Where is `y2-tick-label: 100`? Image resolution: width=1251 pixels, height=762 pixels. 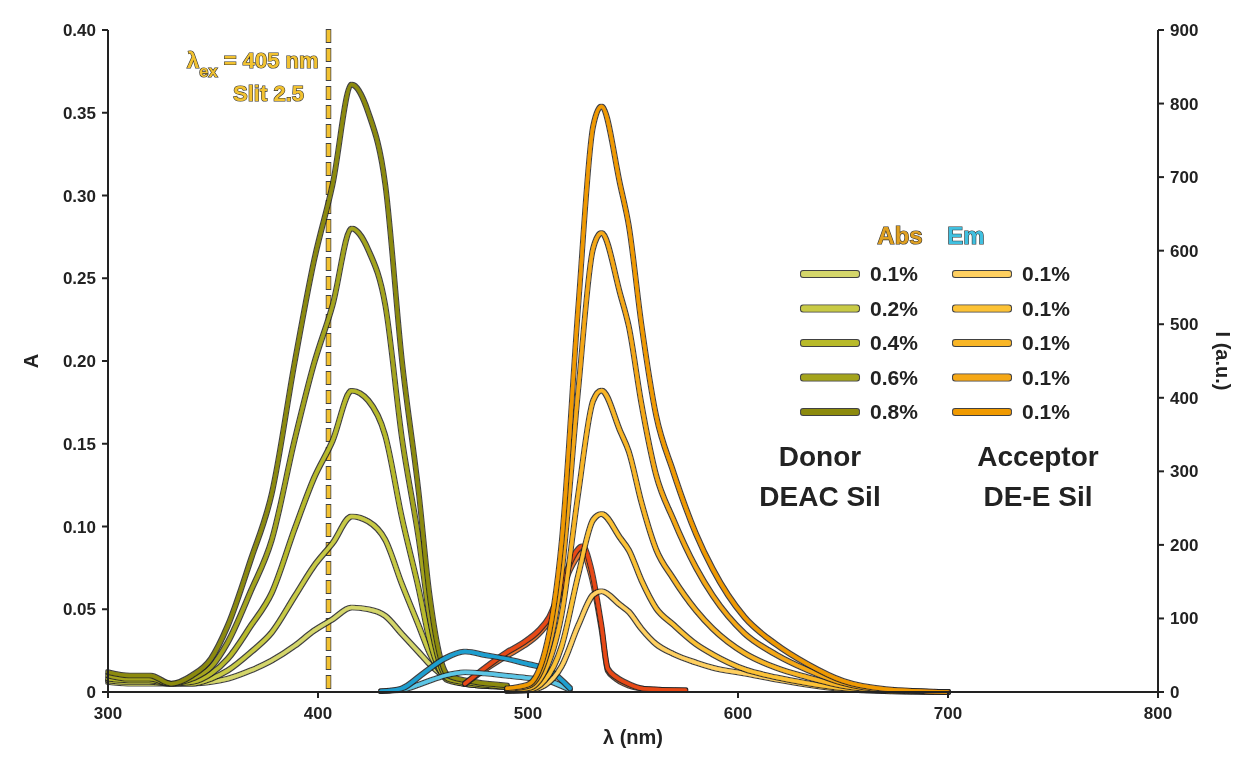
y2-tick-label: 100 is located at coordinates (1184, 619).